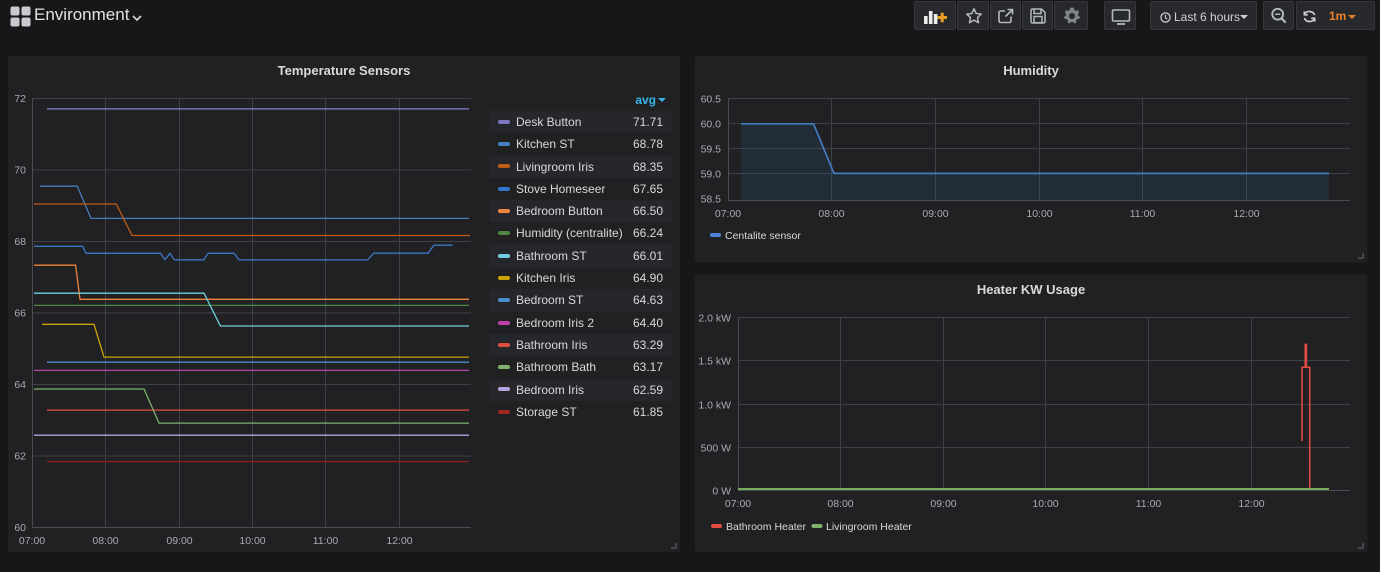 The width and height of the screenshot is (1380, 572). Describe the element at coordinates (869, 527) in the screenshot. I see `svg-text: Livingroom Heater` at that location.